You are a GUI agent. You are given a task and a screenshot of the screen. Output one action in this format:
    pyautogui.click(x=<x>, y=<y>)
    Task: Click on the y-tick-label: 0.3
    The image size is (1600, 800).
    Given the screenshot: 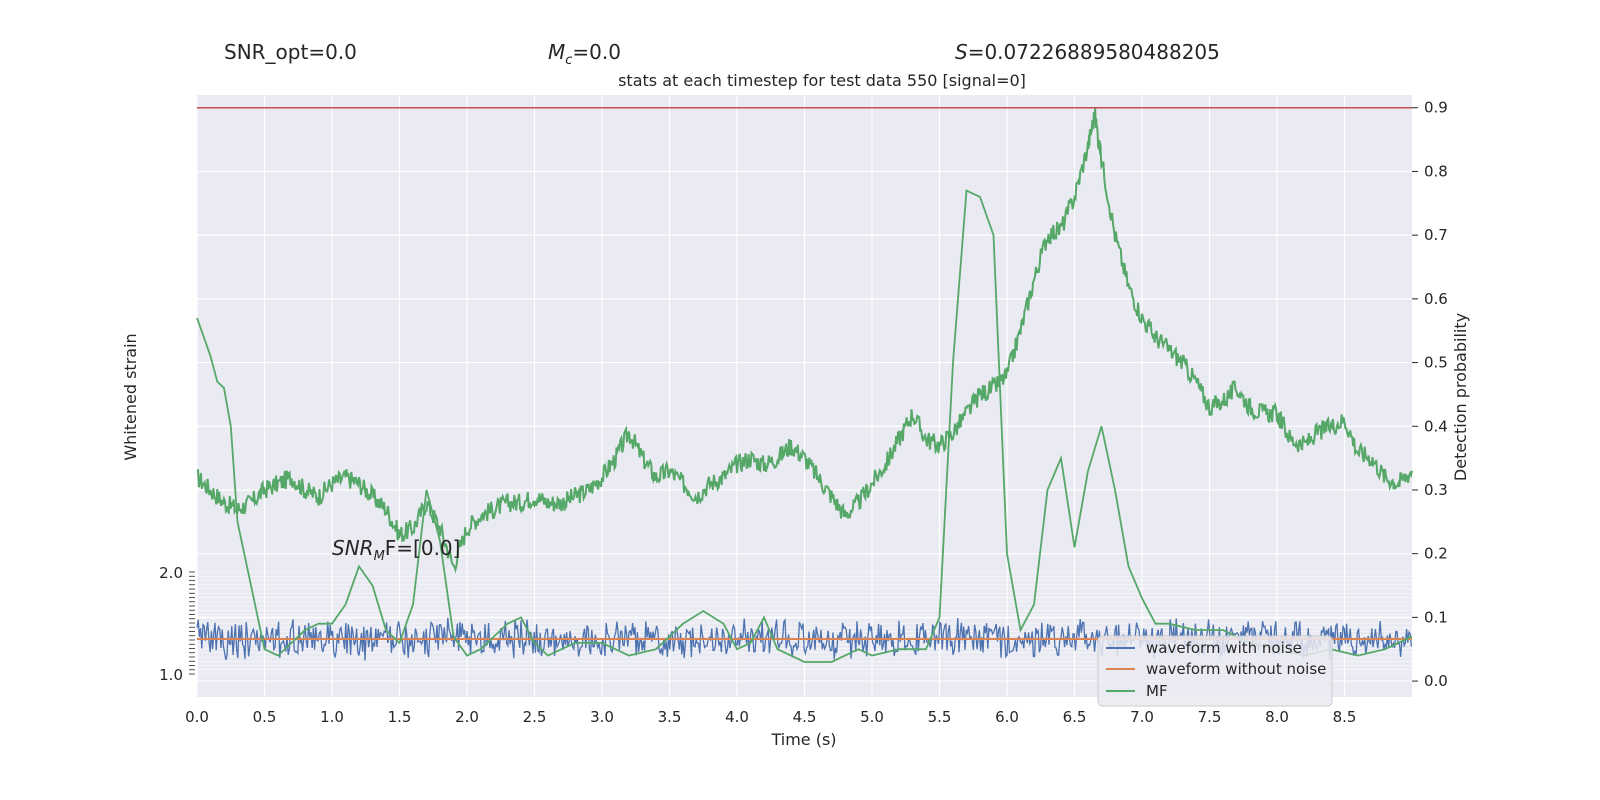 What is the action you would take?
    pyautogui.click(x=1436, y=490)
    